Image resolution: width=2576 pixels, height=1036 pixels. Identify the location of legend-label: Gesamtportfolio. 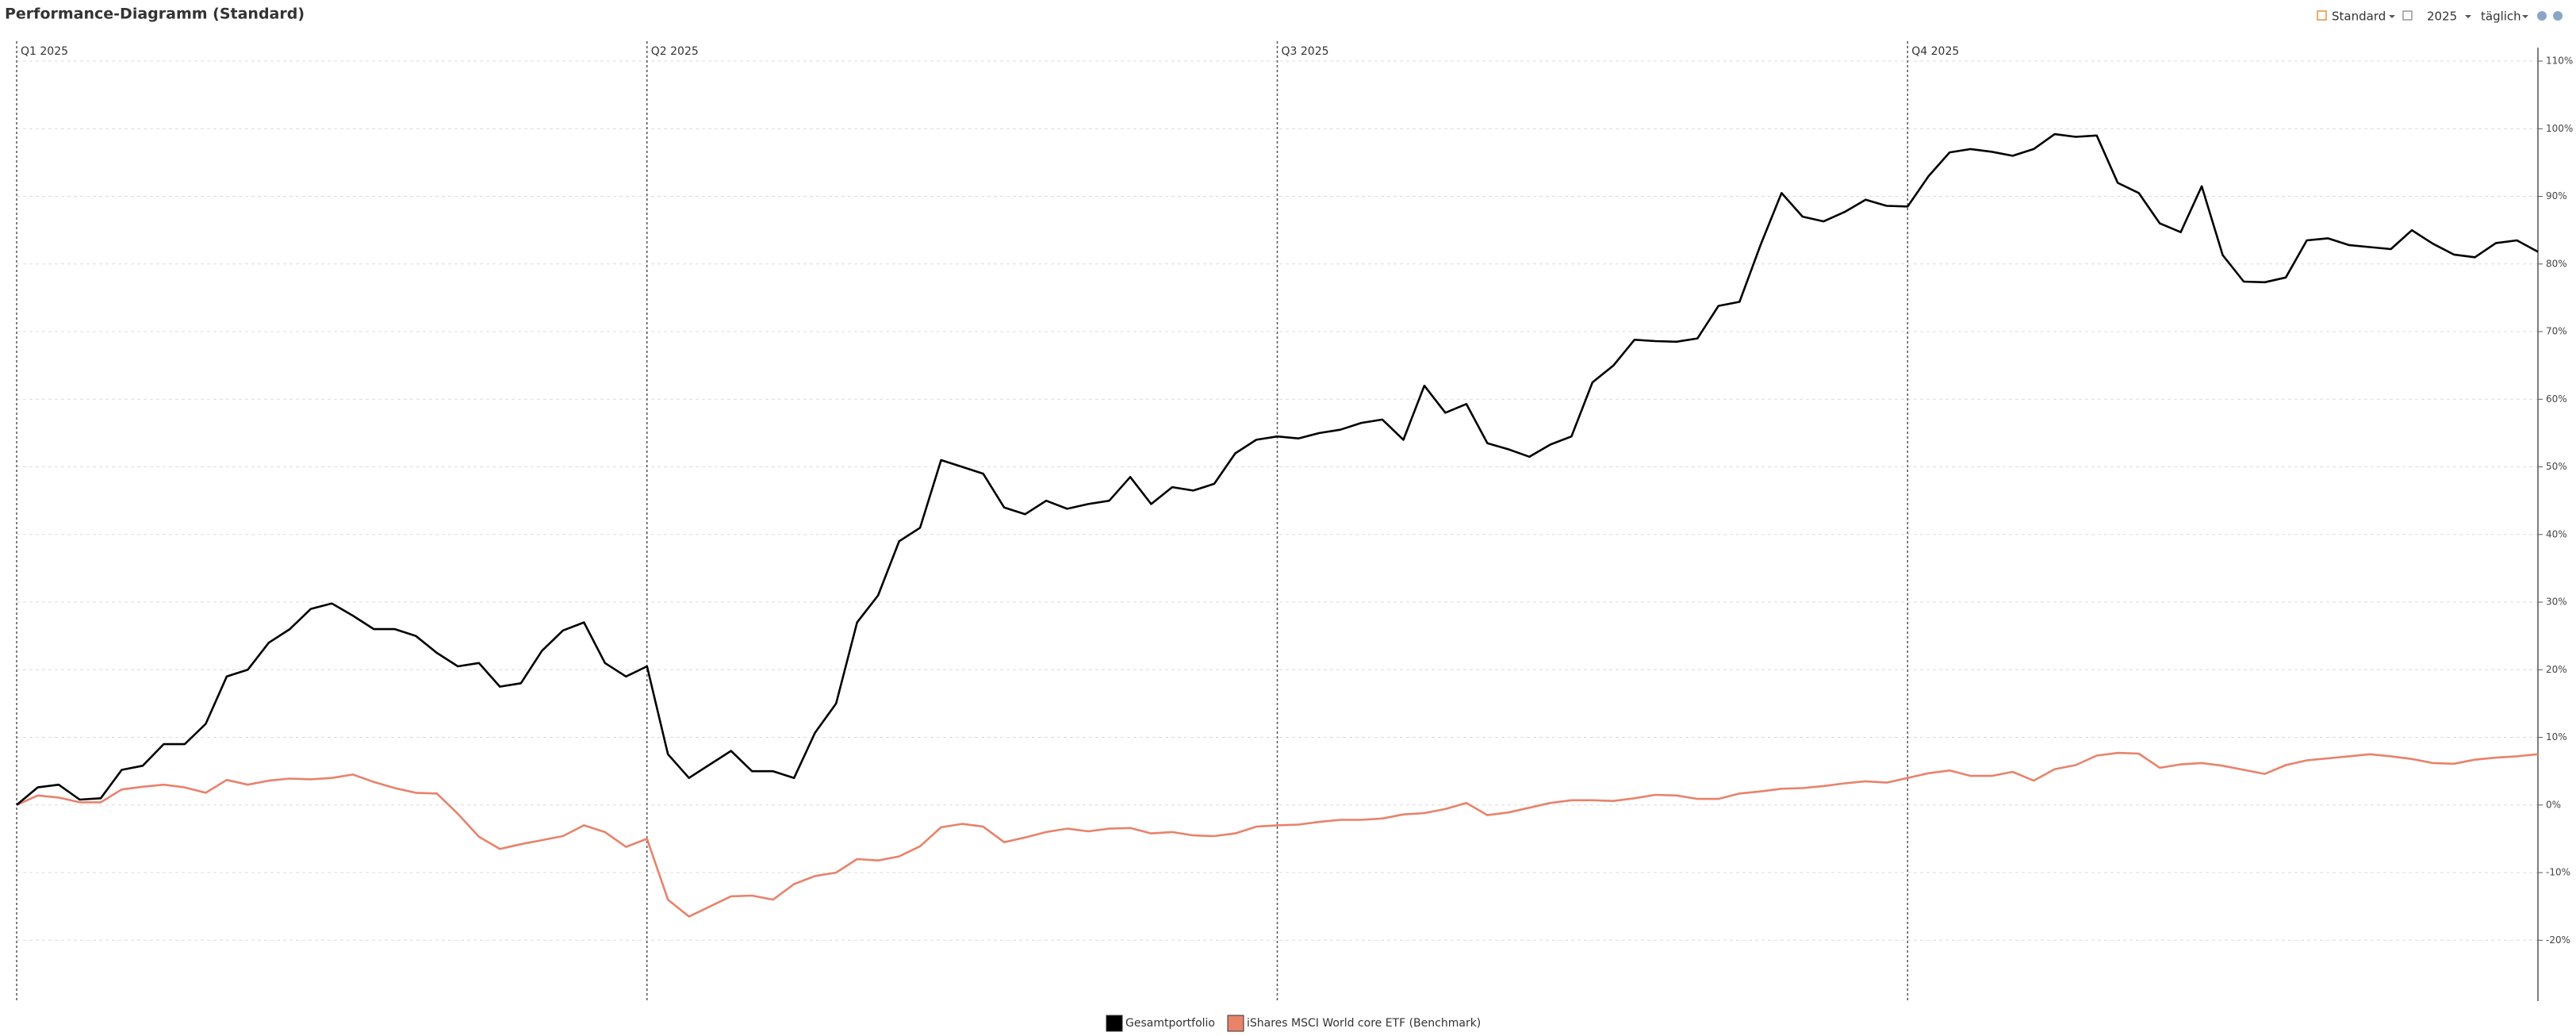
(1170, 1023).